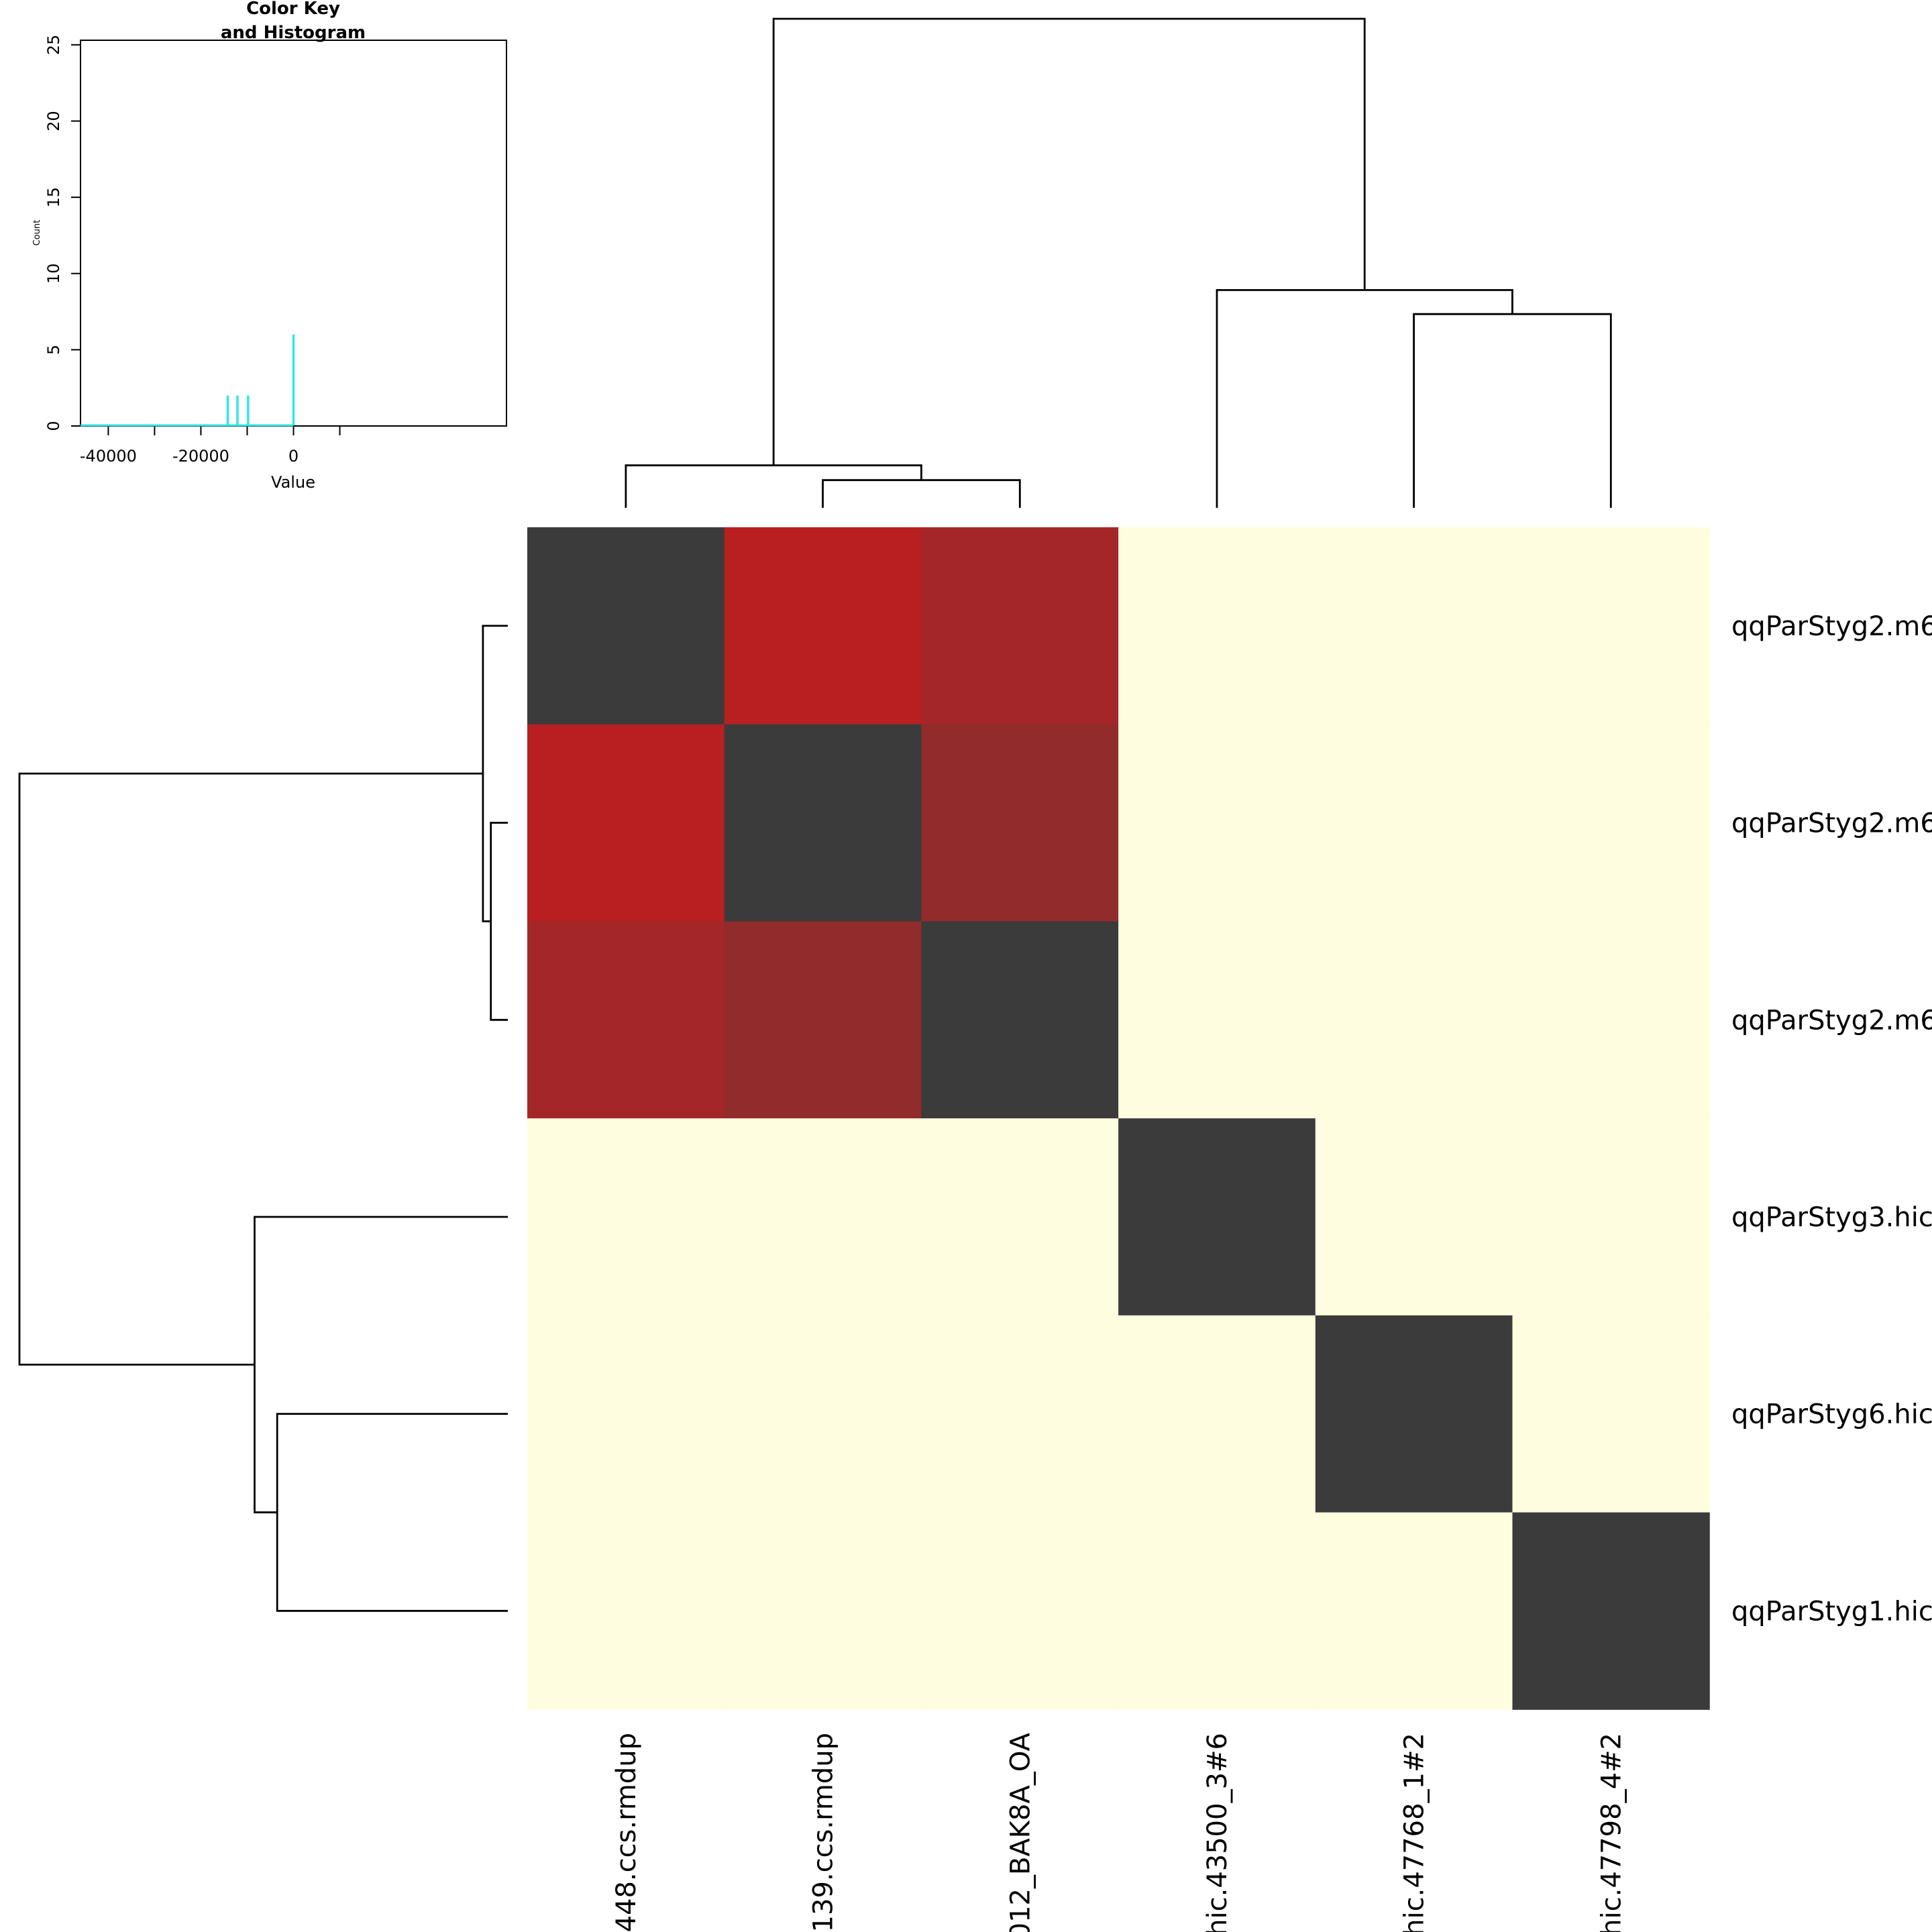 The width and height of the screenshot is (1932, 1932). Describe the element at coordinates (1414, 626) in the screenshot. I see `heatmap-cell-r1-c5` at that location.